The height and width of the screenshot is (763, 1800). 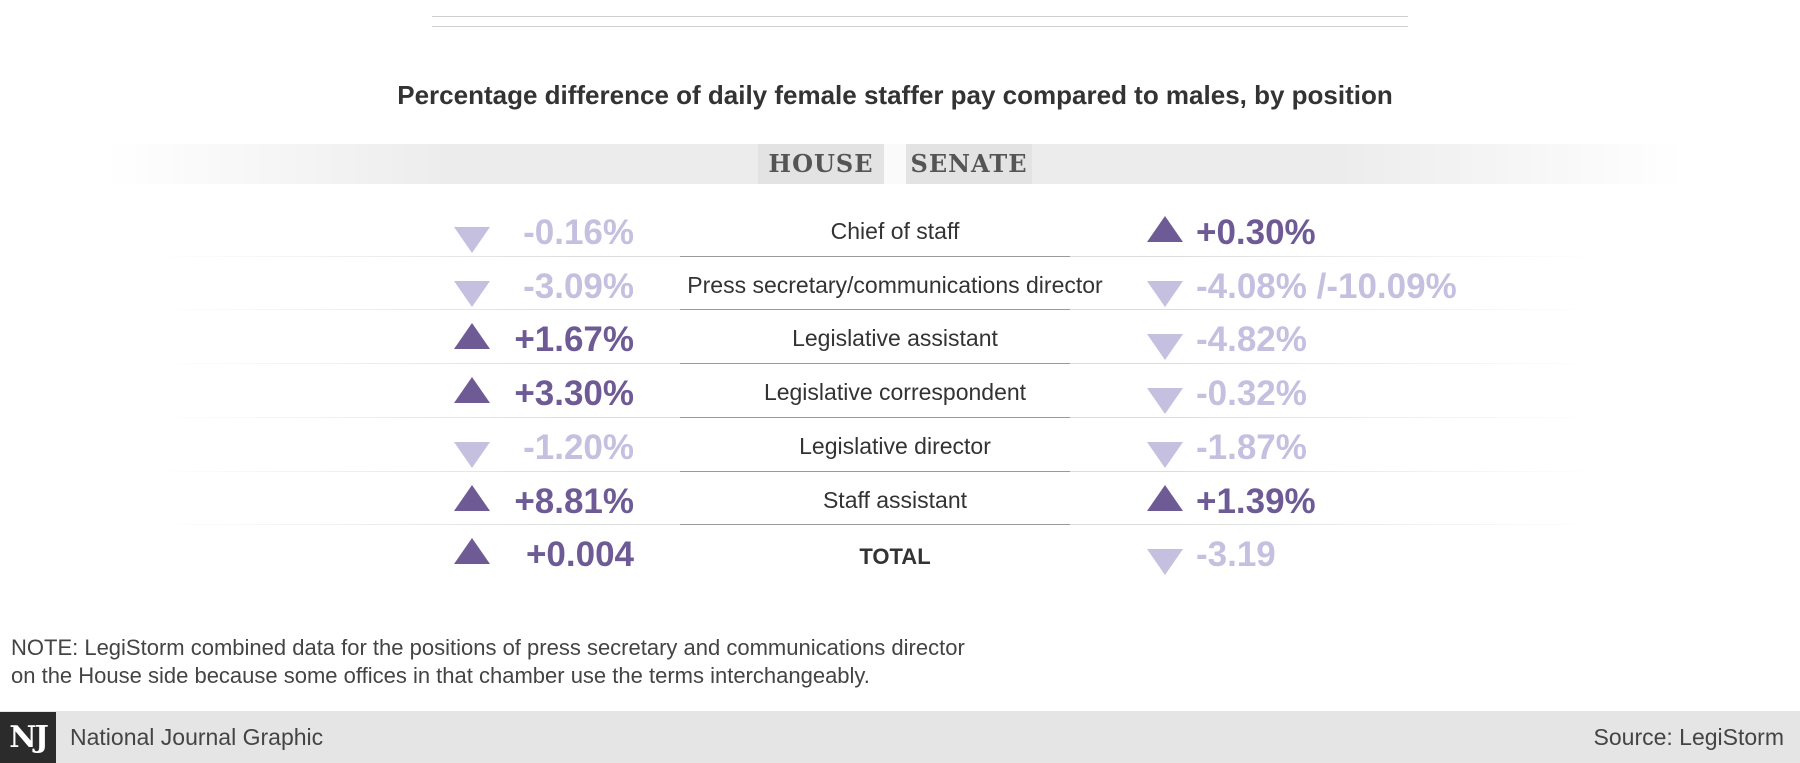 I want to click on senate-value: -4.08% /-10.09%, so click(x=1326, y=286).